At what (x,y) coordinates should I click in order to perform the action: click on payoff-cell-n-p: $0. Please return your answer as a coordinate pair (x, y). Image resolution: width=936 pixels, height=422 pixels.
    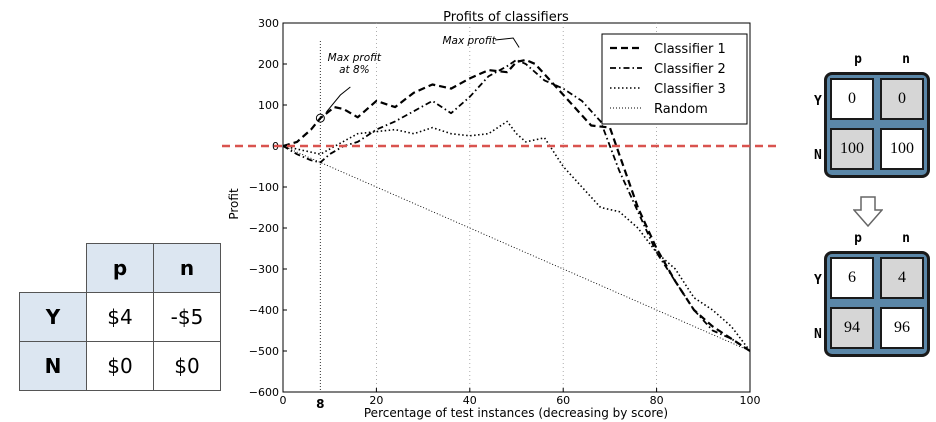
    Looking at the image, I should click on (120, 366).